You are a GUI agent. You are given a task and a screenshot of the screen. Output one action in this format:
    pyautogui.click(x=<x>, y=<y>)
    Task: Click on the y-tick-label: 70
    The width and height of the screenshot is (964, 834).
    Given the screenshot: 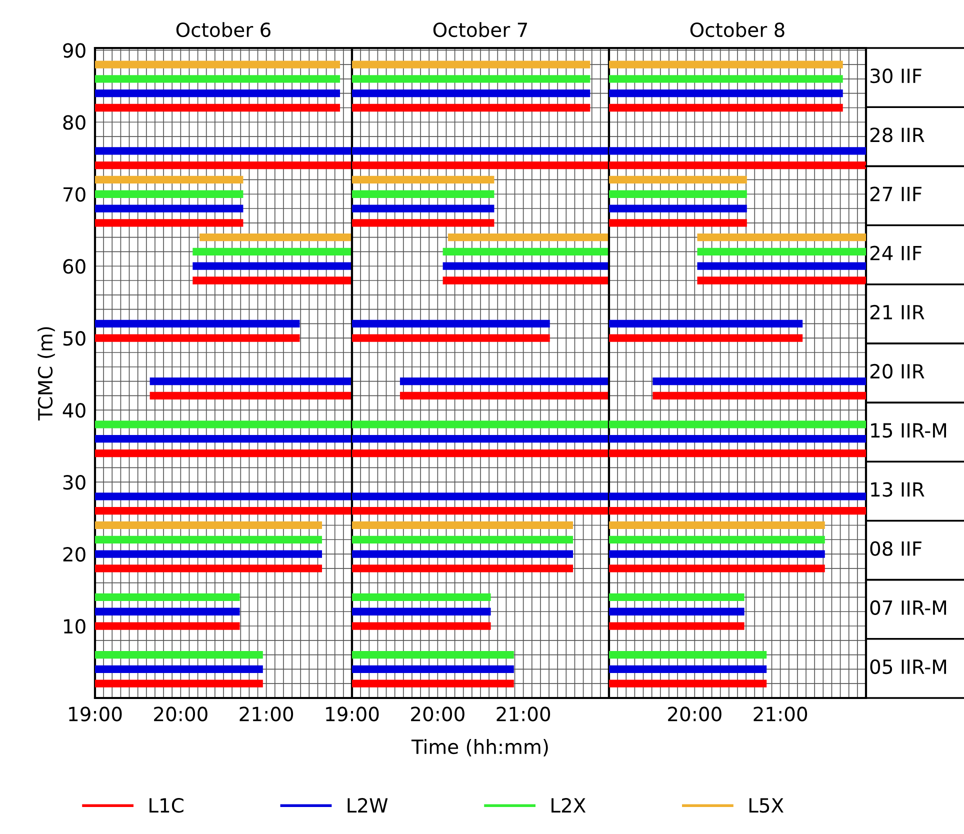 What is the action you would take?
    pyautogui.click(x=75, y=194)
    